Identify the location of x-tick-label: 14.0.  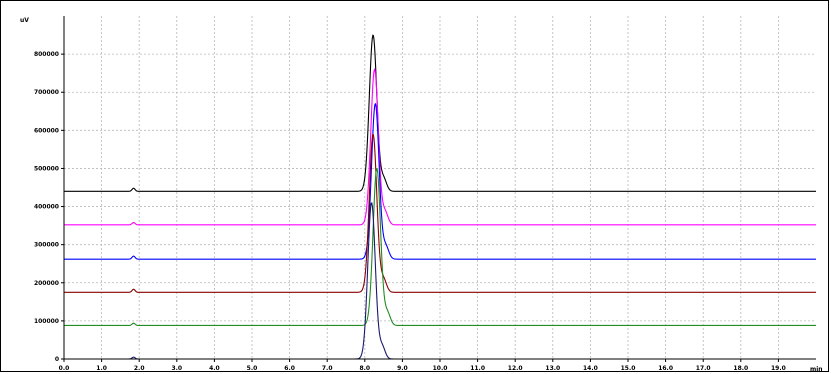
(590, 368).